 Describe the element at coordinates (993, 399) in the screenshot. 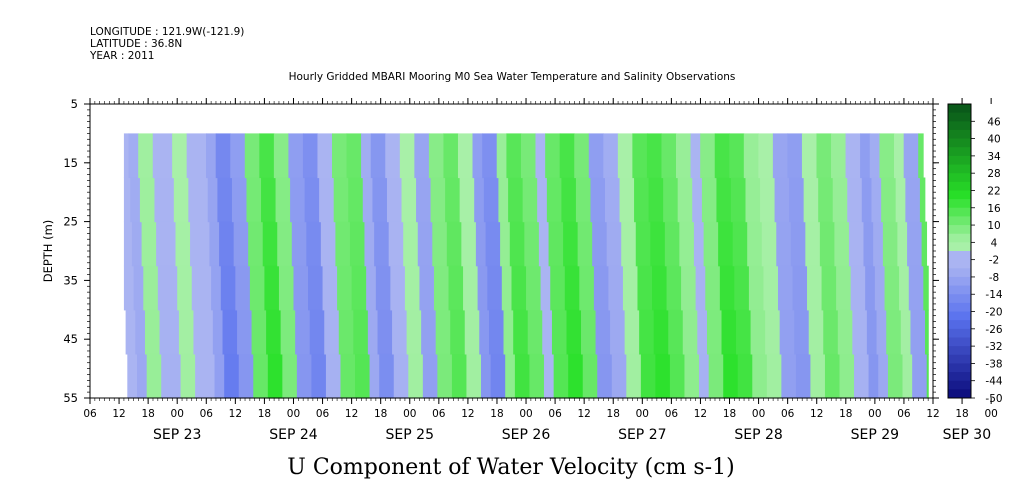

I see `colorbar-label: -50` at that location.